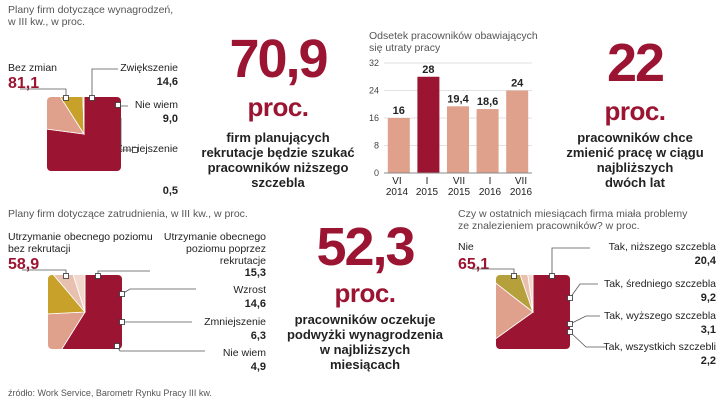 Image resolution: width=720 pixels, height=406 pixels. Describe the element at coordinates (278, 182) in the screenshot. I see `stat1-desc-line: szczebla` at that location.